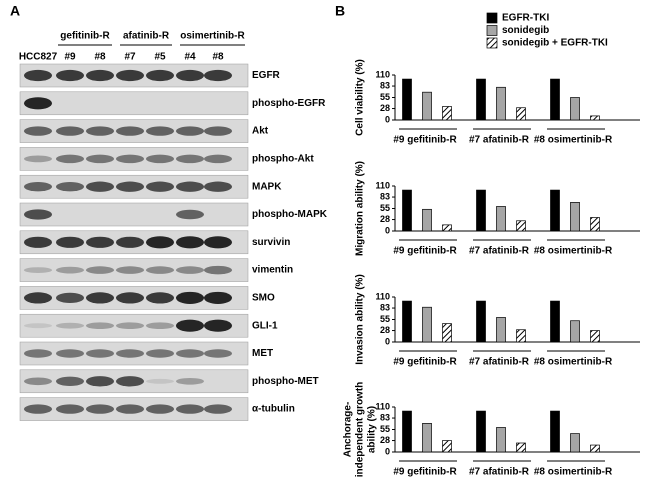 This screenshot has width=650, height=477. I want to click on panel-label: B, so click(340, 11).